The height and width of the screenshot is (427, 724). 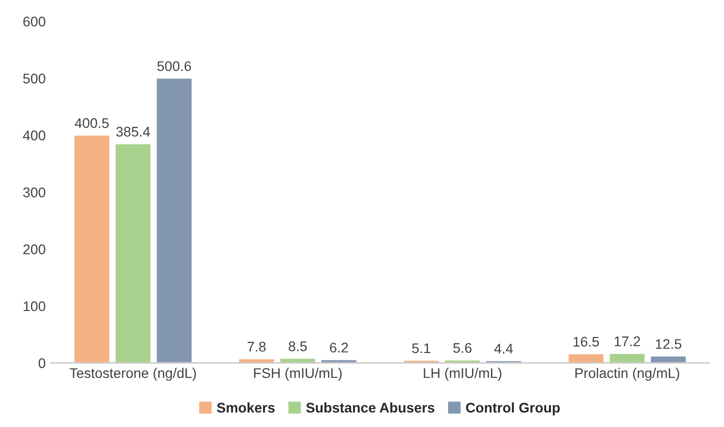 I want to click on data-label: 4.4, so click(x=503, y=349).